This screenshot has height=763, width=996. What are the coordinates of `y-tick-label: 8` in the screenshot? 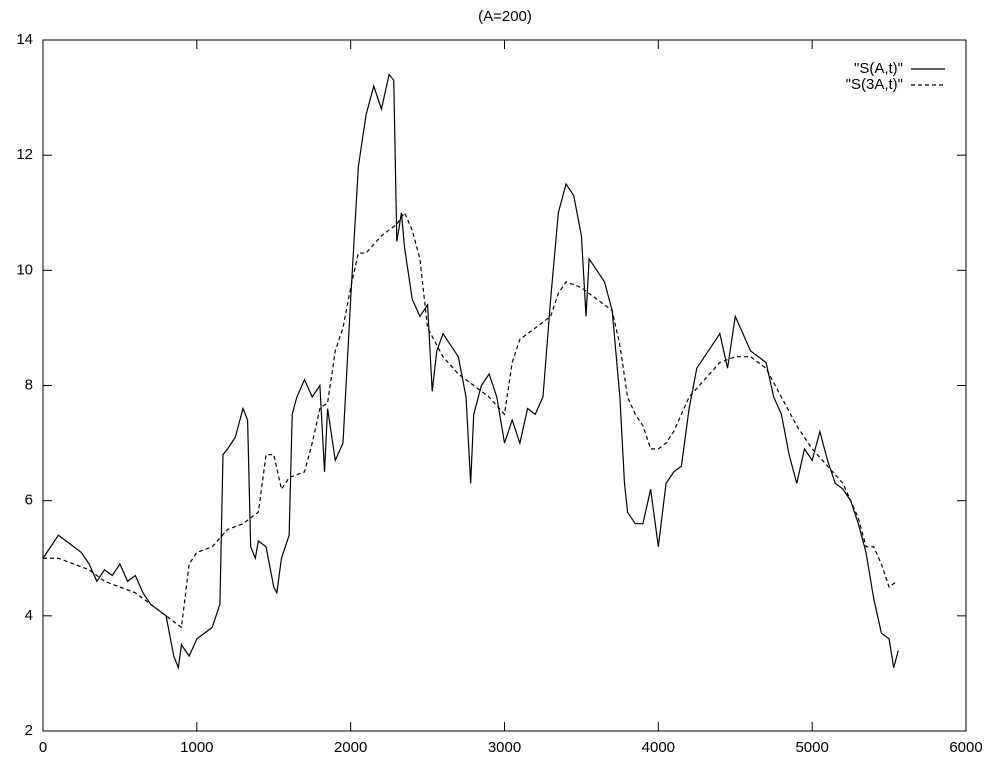 It's located at (29, 384).